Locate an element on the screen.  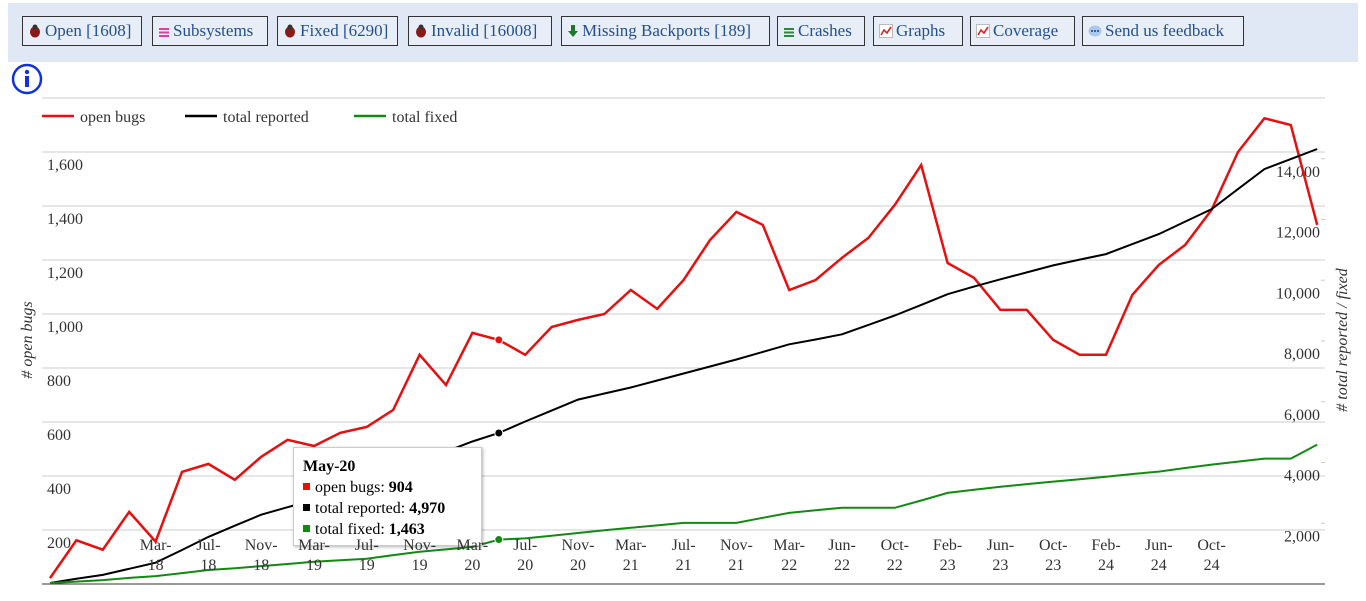
nav-button: Fixed [6290] is located at coordinates (337, 31).